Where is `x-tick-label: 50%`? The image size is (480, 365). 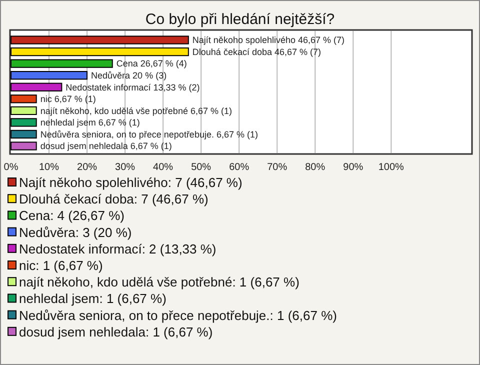 x-tick-label: 50% is located at coordinates (201, 167).